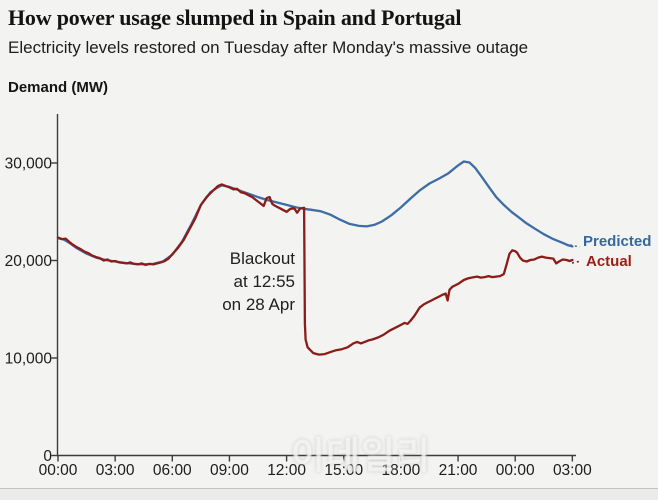 This screenshot has width=658, height=500. What do you see at coordinates (29, 359) in the screenshot?
I see `y-tick-label: 10,000` at bounding box center [29, 359].